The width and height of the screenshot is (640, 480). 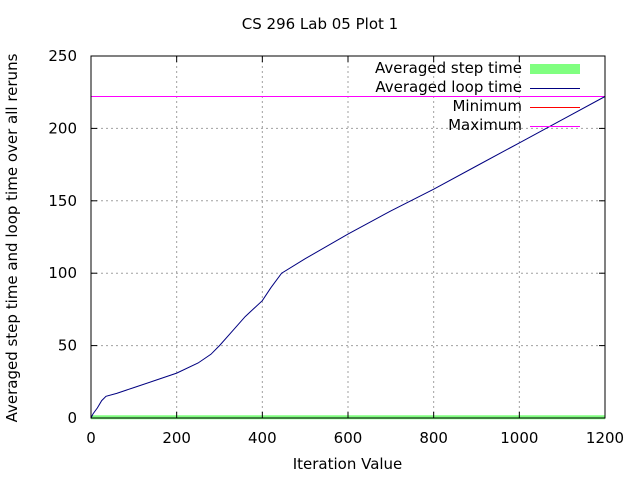 What do you see at coordinates (91, 438) in the screenshot?
I see `x-tick-label: 0` at bounding box center [91, 438].